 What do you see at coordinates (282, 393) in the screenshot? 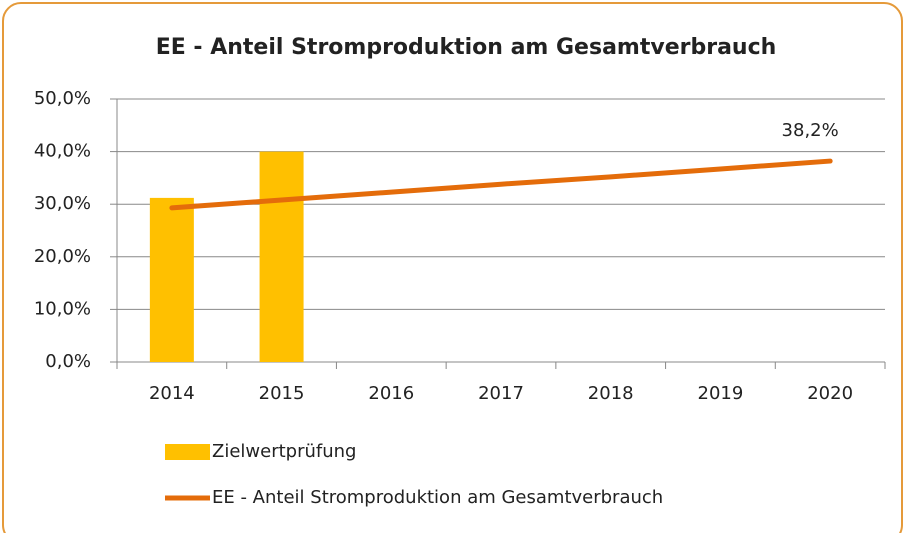
I see `x-tick-label: 2015` at bounding box center [282, 393].